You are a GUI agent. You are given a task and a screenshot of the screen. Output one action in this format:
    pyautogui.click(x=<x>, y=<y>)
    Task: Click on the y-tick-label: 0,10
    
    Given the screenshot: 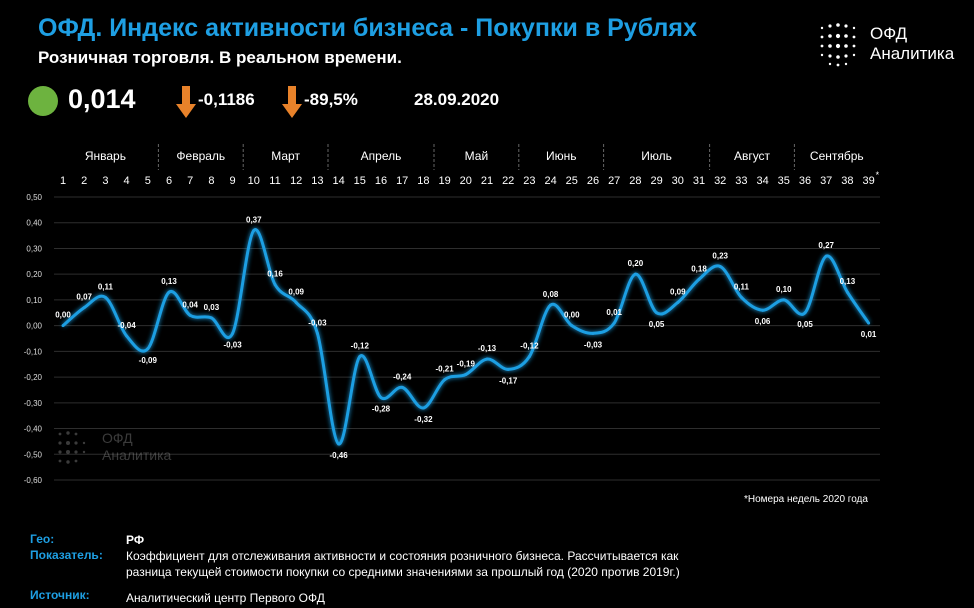 What is the action you would take?
    pyautogui.click(x=34, y=300)
    